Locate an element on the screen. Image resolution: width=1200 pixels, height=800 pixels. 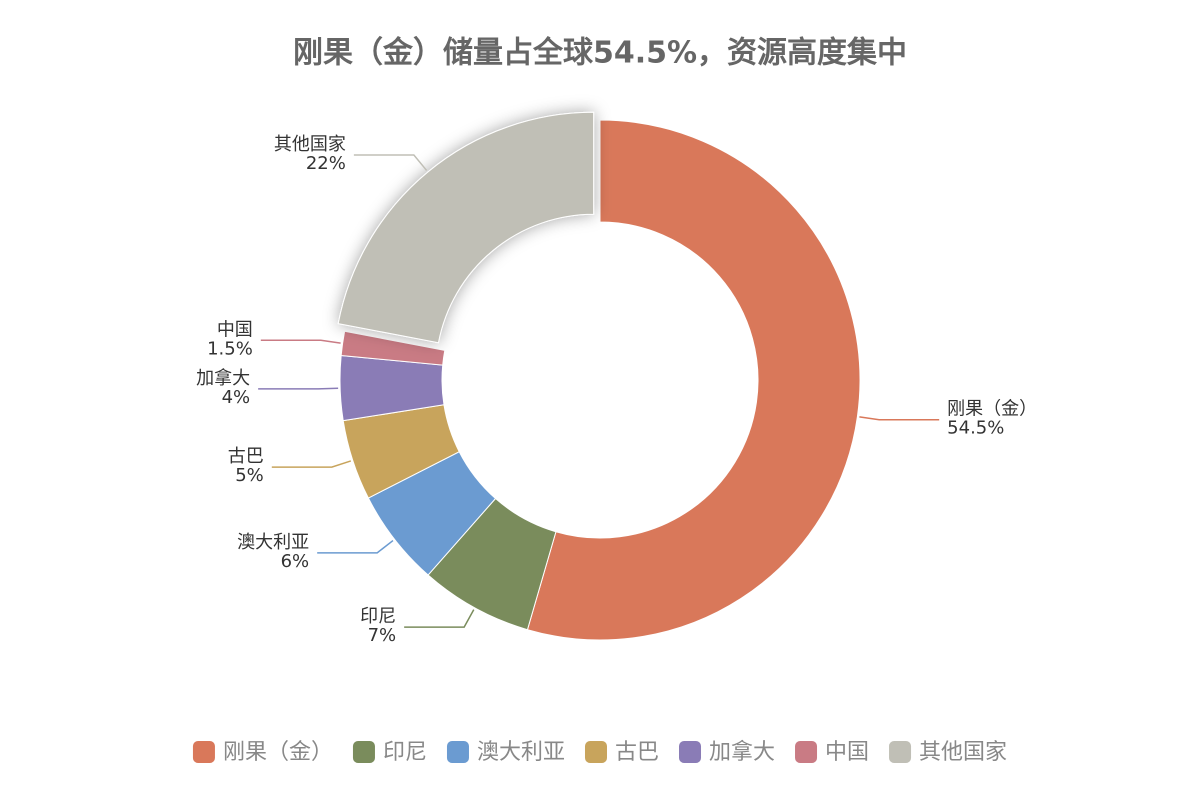
slice-value-label: 22% is located at coordinates (326, 163).